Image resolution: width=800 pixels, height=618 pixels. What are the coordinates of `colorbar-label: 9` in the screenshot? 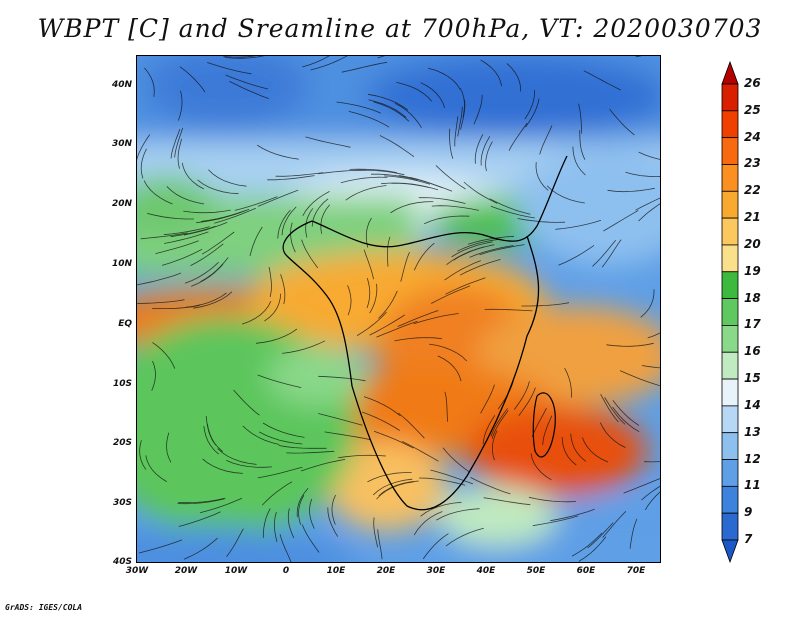 It's located at (748, 512).